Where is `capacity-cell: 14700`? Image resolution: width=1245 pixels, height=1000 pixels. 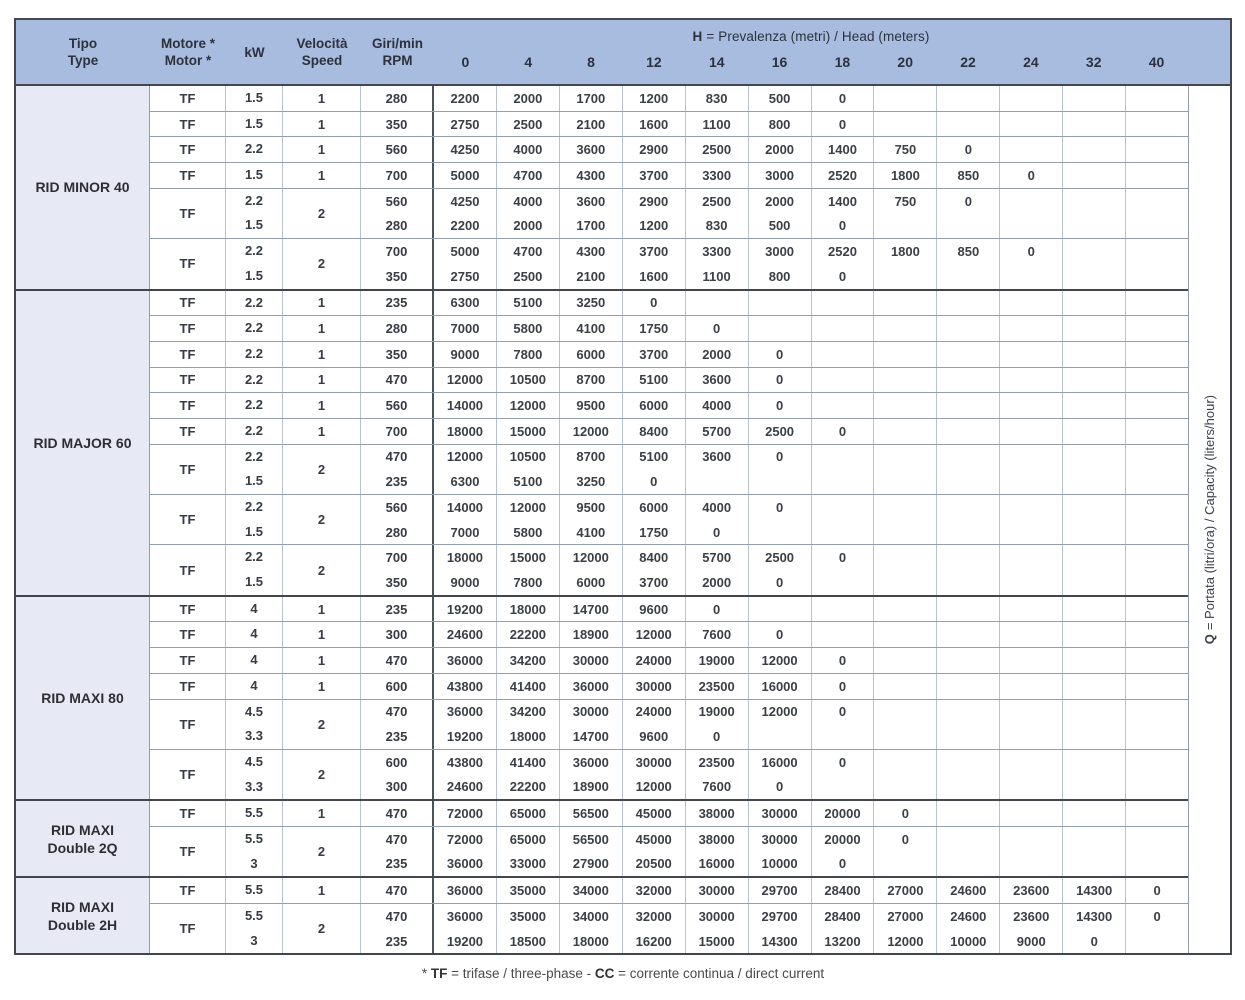 capacity-cell: 14700 is located at coordinates (591, 736).